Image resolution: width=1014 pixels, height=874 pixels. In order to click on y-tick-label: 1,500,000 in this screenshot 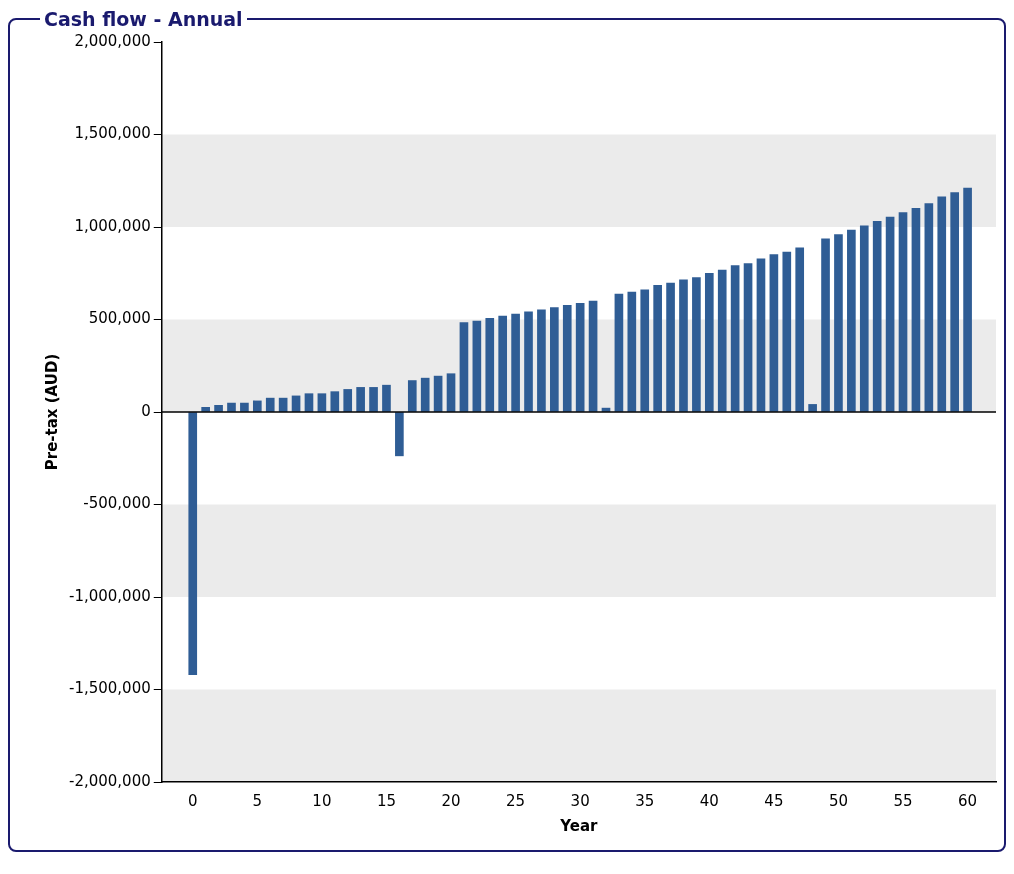, I will do `click(112, 133)`.